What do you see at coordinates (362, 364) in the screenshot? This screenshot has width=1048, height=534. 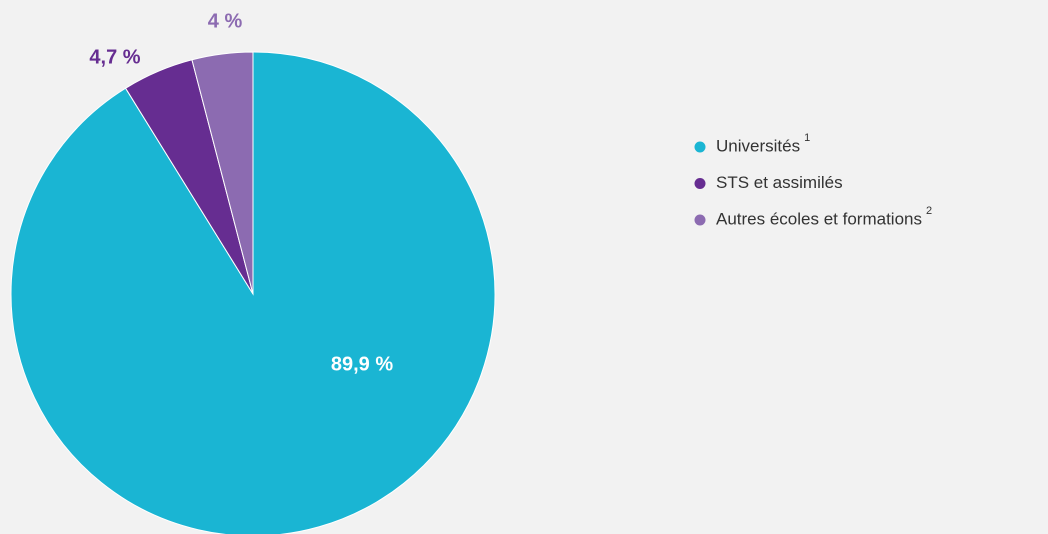 I see `value-label: 89,9 %` at bounding box center [362, 364].